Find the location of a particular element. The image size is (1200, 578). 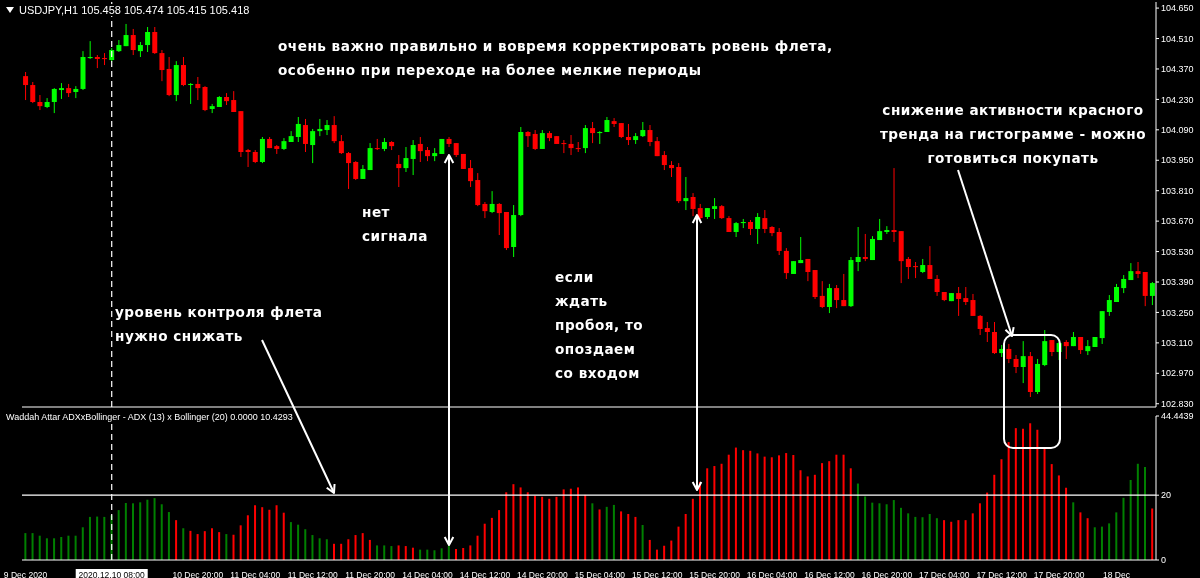

y-tick-label: 44.4439 is located at coordinates (1177, 416).